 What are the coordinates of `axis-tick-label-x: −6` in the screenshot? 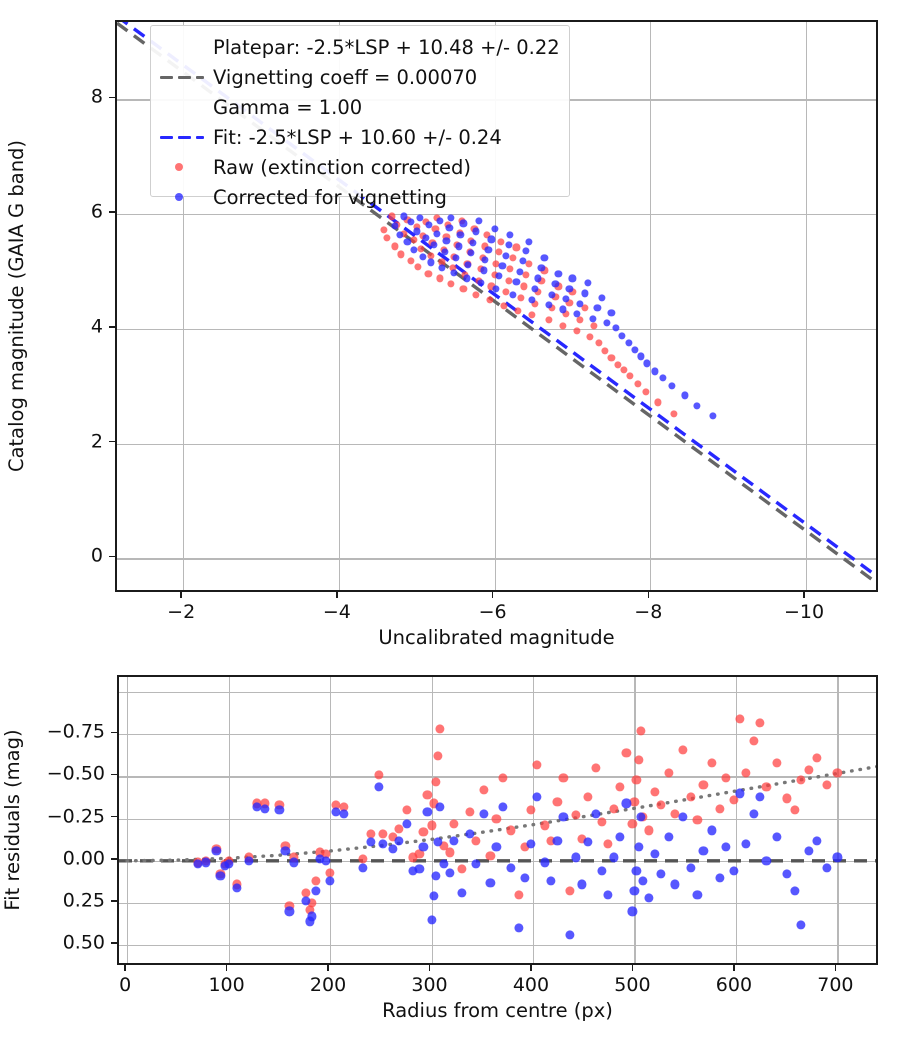 It's located at (492, 612).